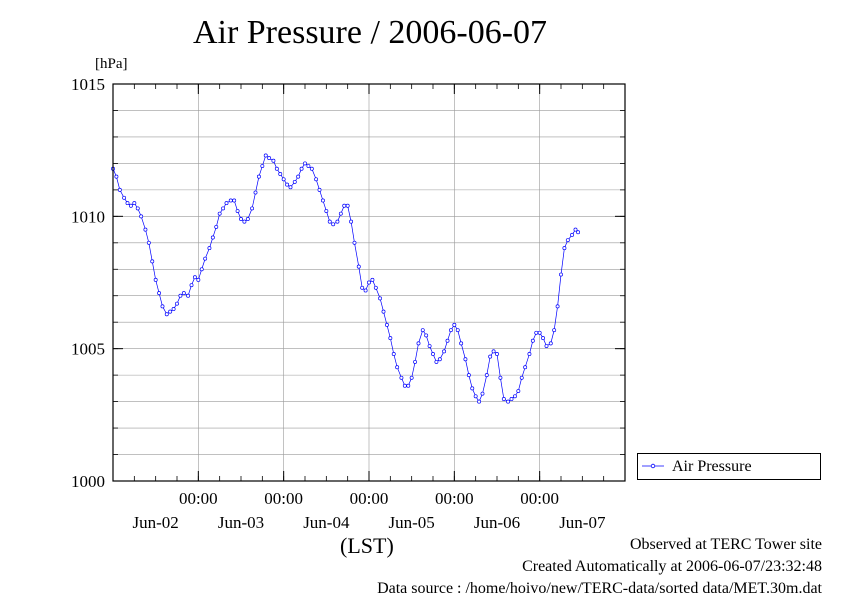  Describe the element at coordinates (156, 522) in the screenshot. I see `x-tick-date-label: Jun-02` at that location.